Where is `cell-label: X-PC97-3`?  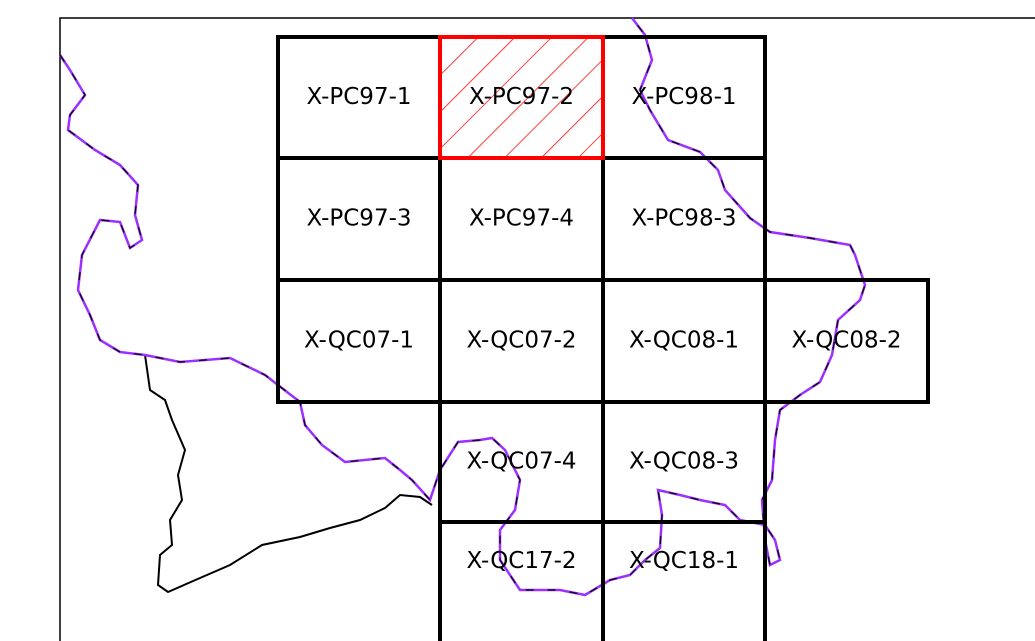
cell-label: X-PC97-3 is located at coordinates (358, 219).